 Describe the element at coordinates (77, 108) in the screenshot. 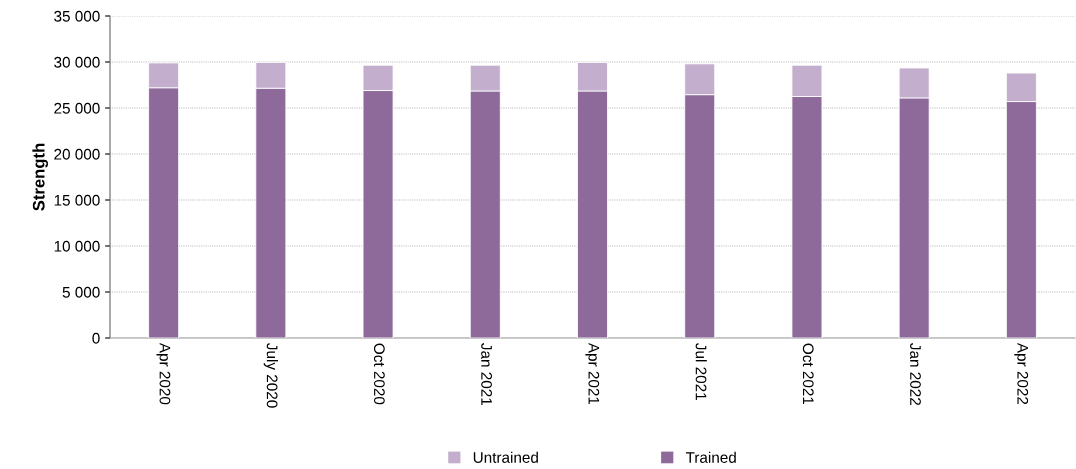

I see `y-tick-label: 25 000` at that location.